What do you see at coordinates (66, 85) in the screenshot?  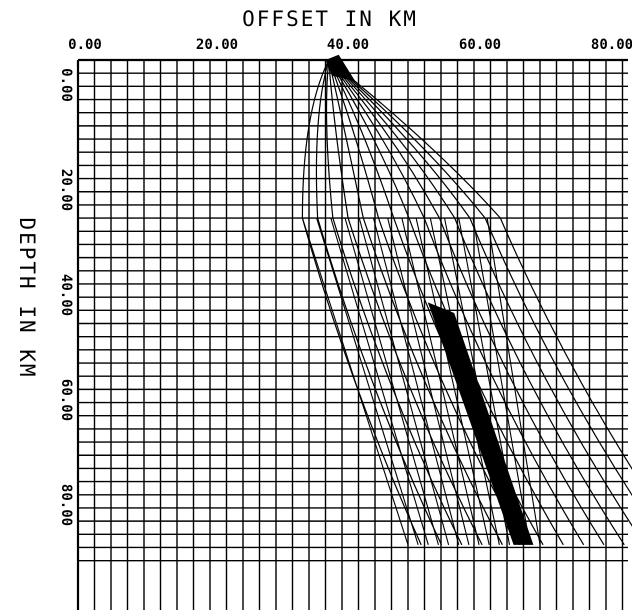 I see `y-tick-label: 0.00` at bounding box center [66, 85].